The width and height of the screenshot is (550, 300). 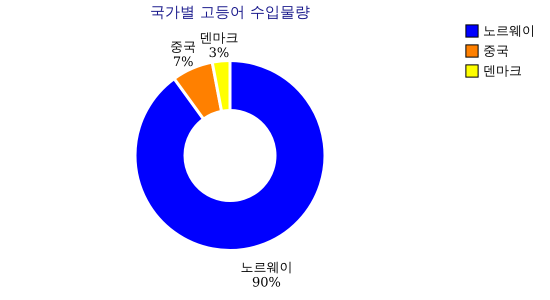 I want to click on slice-label: 덴마크, so click(x=218, y=38).